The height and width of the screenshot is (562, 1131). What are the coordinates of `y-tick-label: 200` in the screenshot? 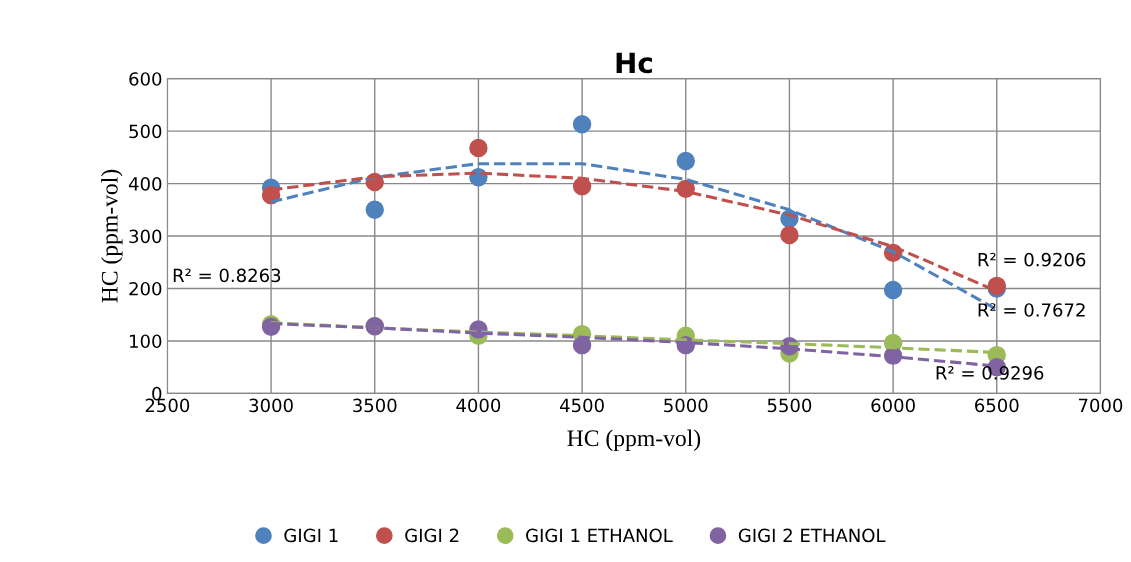 It's located at (145, 288).